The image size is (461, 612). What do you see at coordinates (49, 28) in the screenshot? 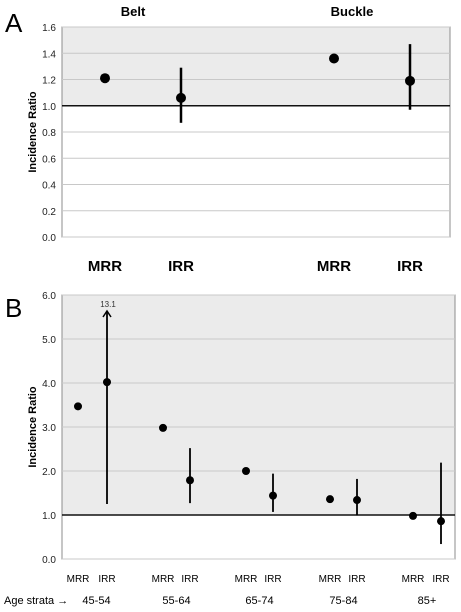
I see `panel-a-y-tick-label: 1.6` at bounding box center [49, 28].